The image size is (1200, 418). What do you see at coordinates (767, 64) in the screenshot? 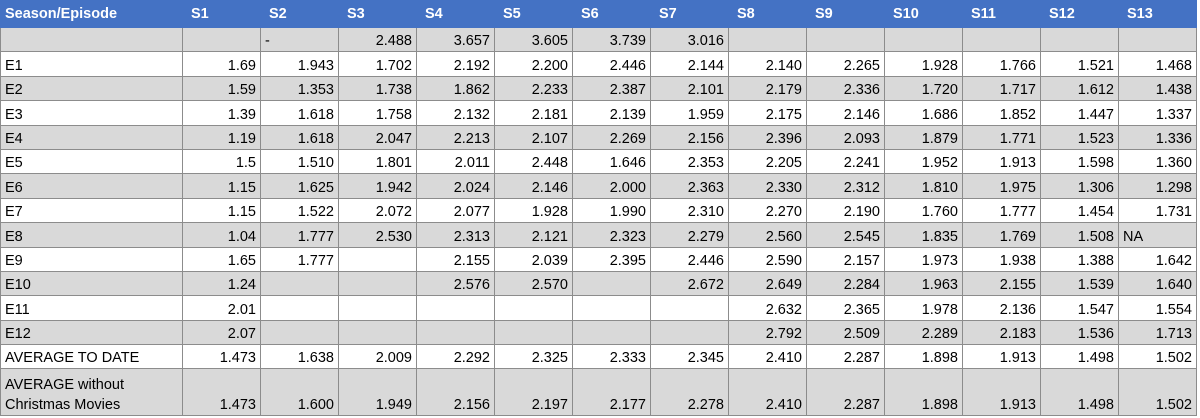
I see `cell: 2.140` at bounding box center [767, 64].